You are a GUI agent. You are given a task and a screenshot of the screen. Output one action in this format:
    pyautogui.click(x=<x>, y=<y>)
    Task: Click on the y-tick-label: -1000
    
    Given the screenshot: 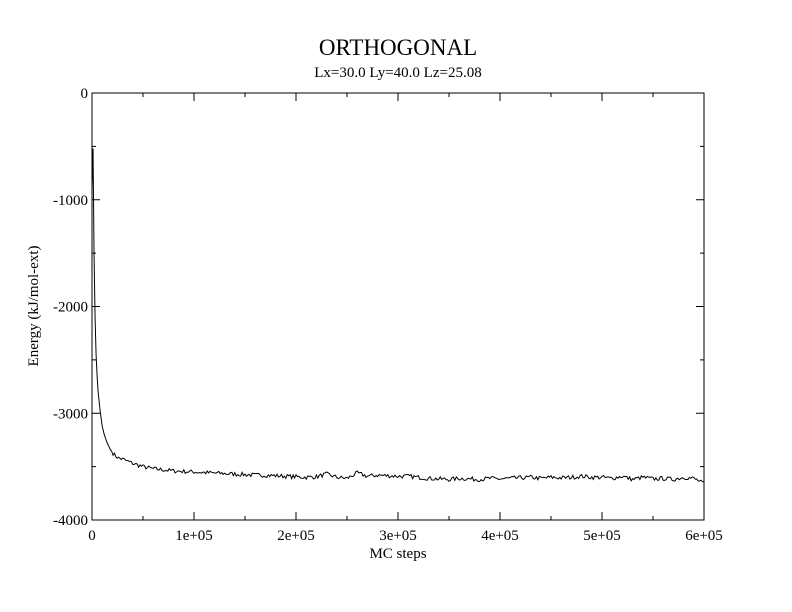 What is the action you would take?
    pyautogui.click(x=70, y=201)
    